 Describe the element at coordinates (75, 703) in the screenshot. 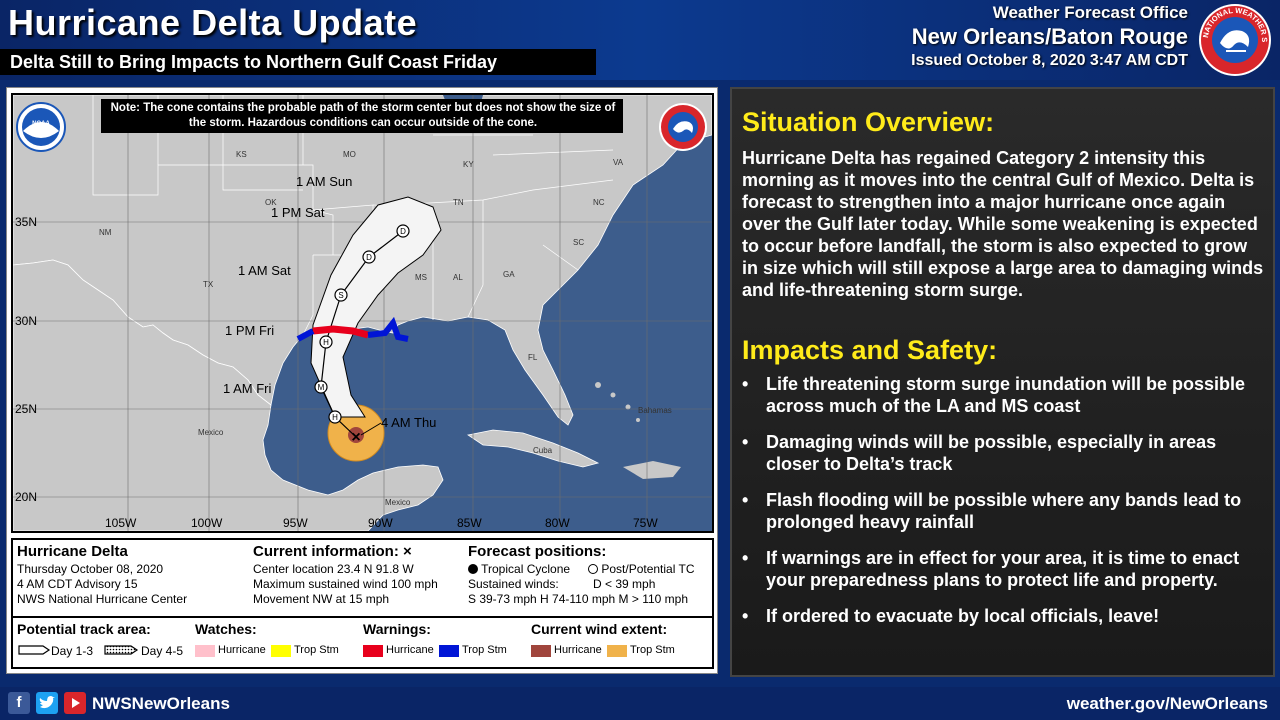

I see `youtube-icon` at that location.